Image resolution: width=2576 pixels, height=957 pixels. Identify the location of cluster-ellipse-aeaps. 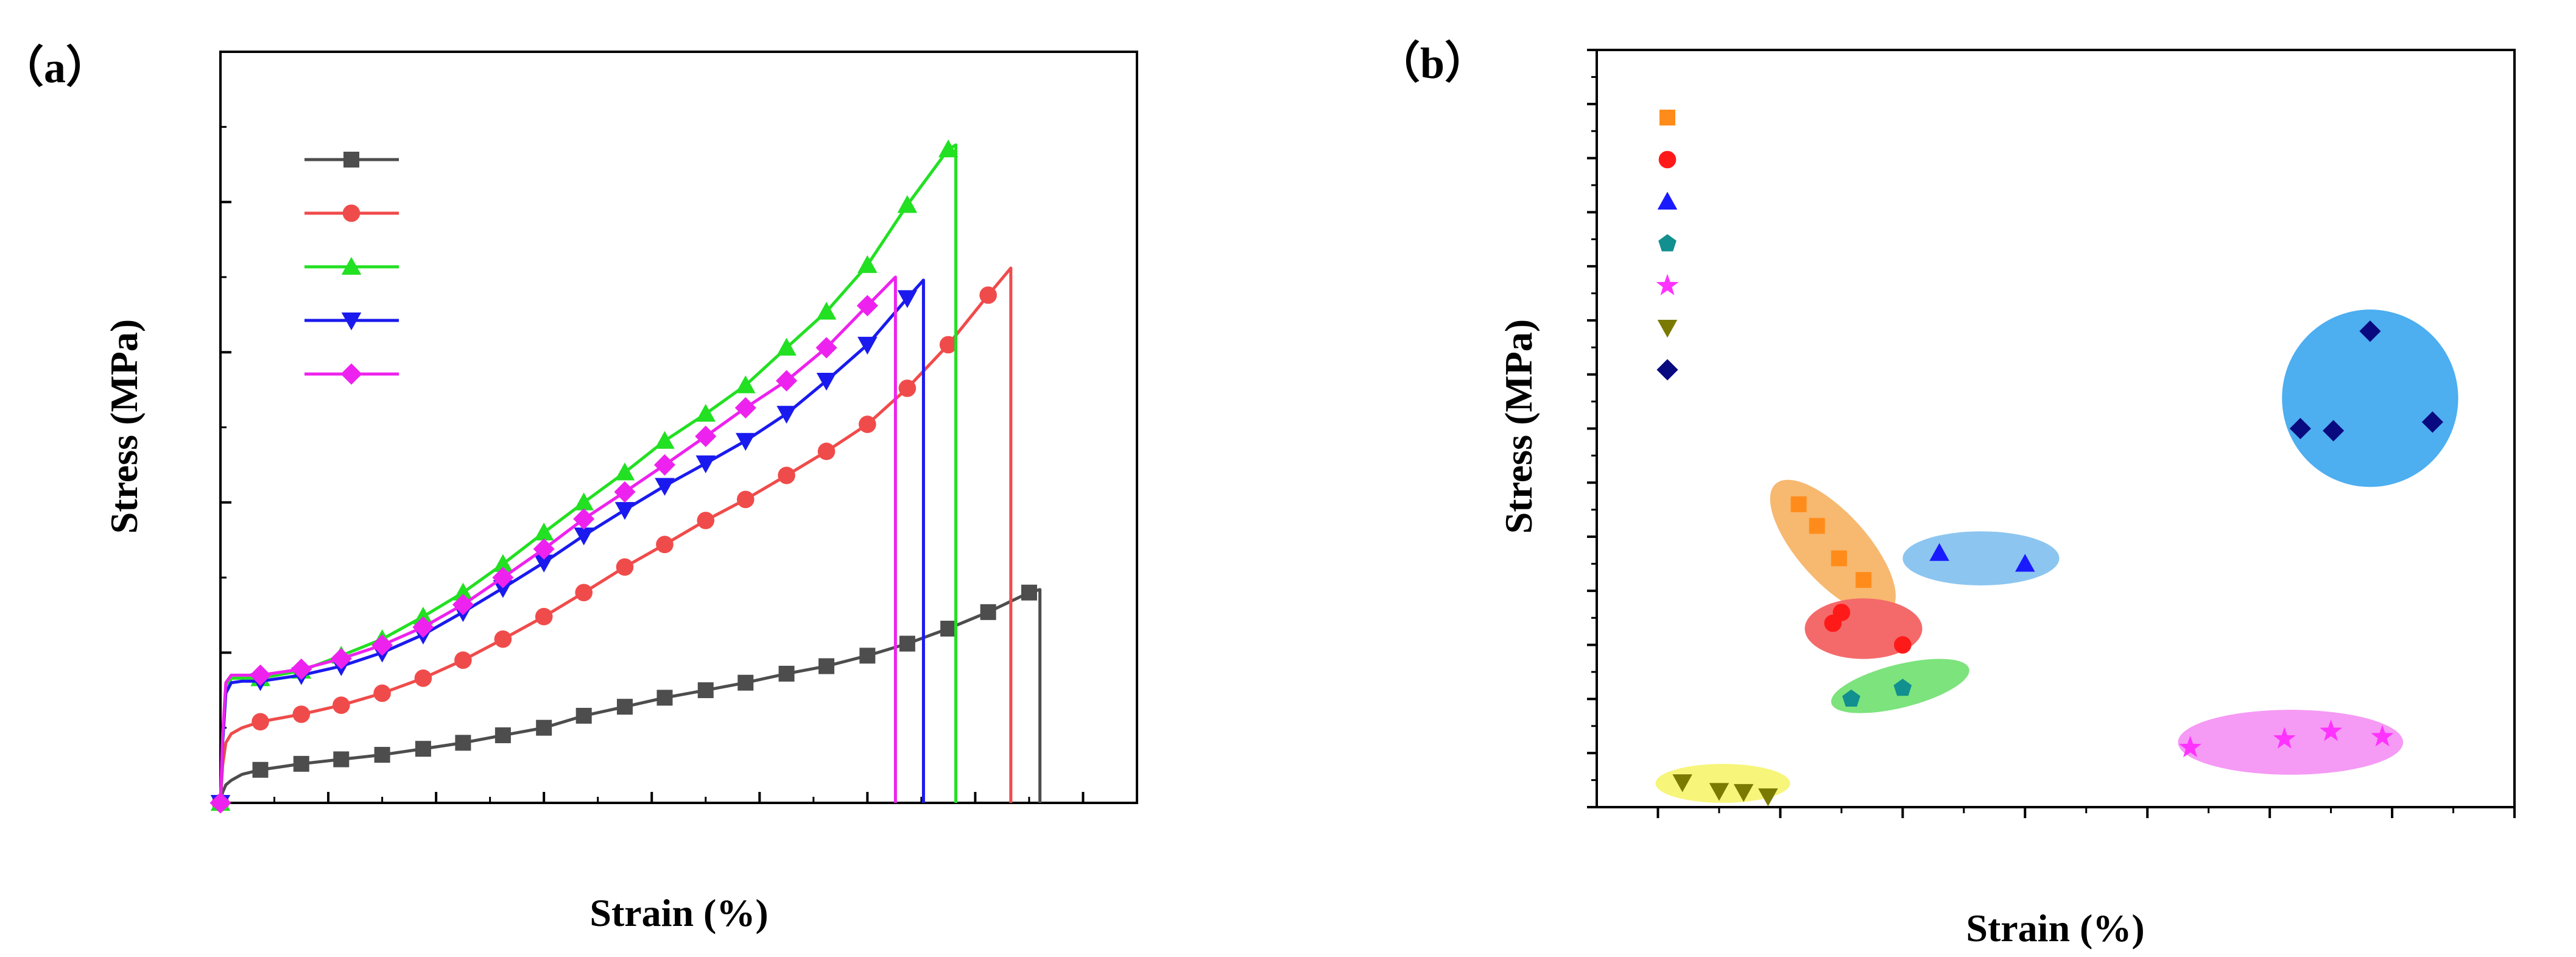
(2291, 742).